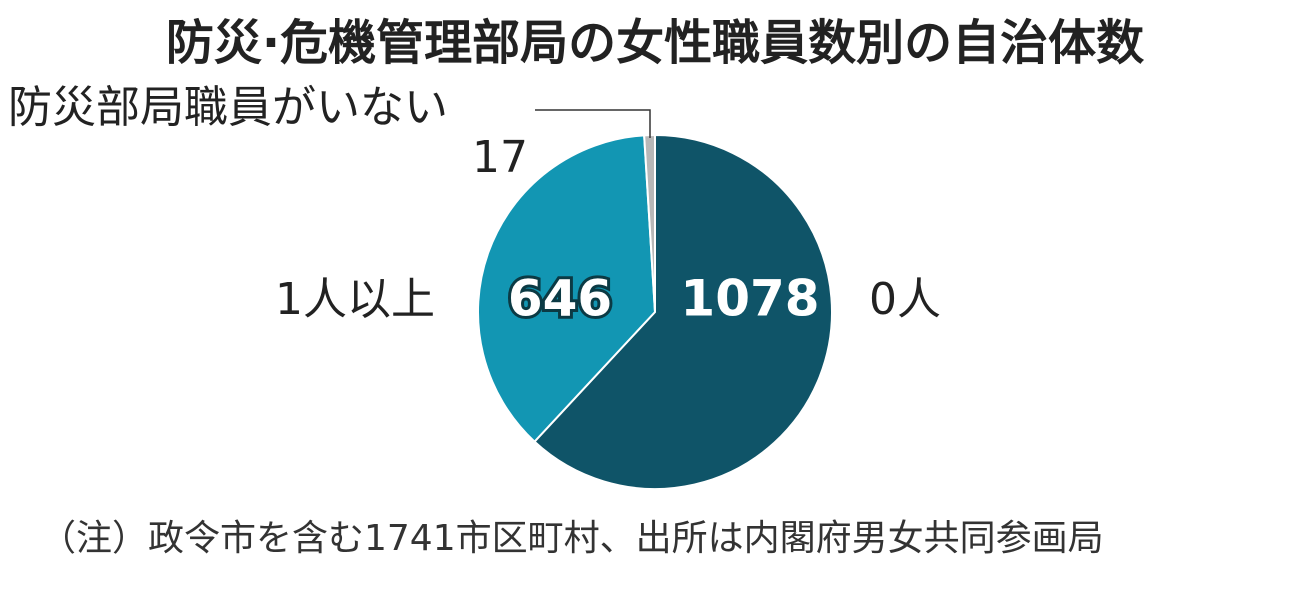  I want to click on category-label: 防災部局職員がいない, so click(228, 107).